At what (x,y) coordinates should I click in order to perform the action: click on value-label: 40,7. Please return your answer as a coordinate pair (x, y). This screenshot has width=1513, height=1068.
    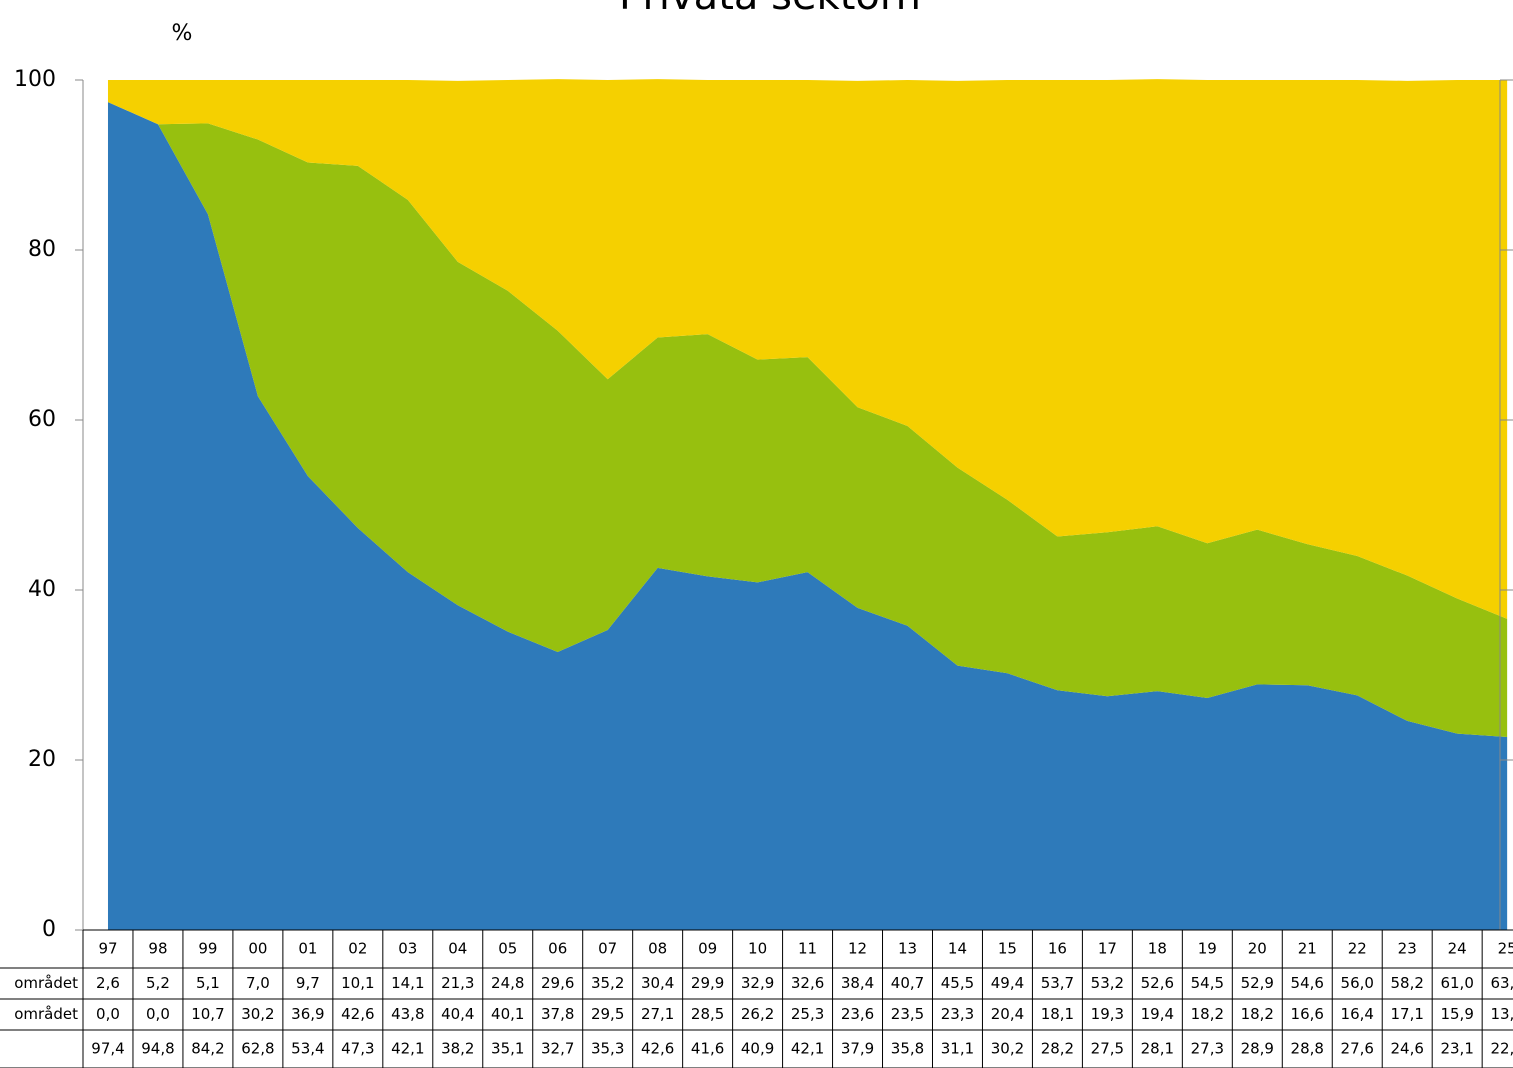
    Looking at the image, I should click on (907, 983).